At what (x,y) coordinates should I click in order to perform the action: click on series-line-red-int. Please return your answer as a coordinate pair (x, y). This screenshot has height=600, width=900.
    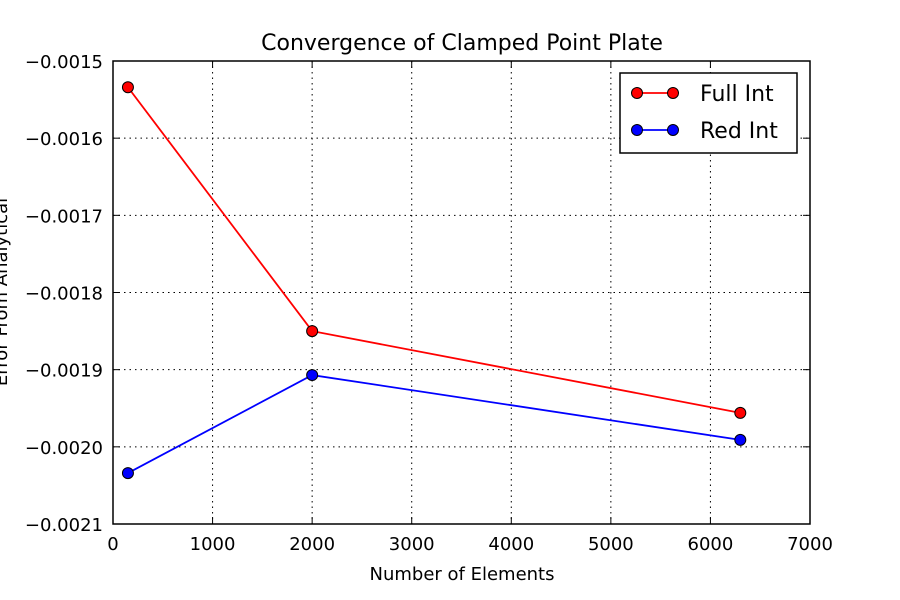
    Looking at the image, I should click on (434, 424).